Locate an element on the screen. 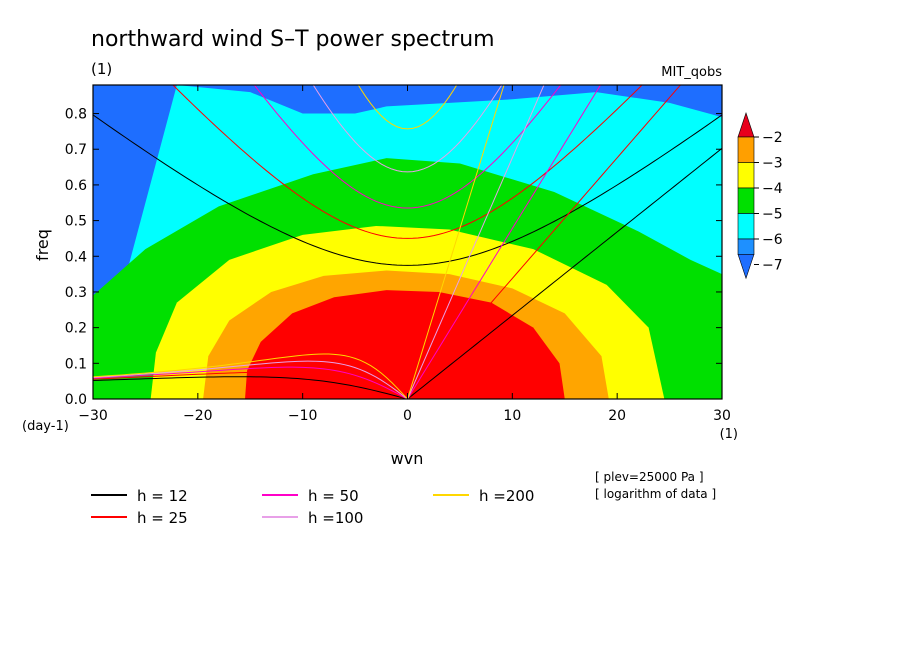 Image resolution: width=904 pixels, height=654 pixels. dispersion-h50-inertia-gravity is located at coordinates (407, 147).